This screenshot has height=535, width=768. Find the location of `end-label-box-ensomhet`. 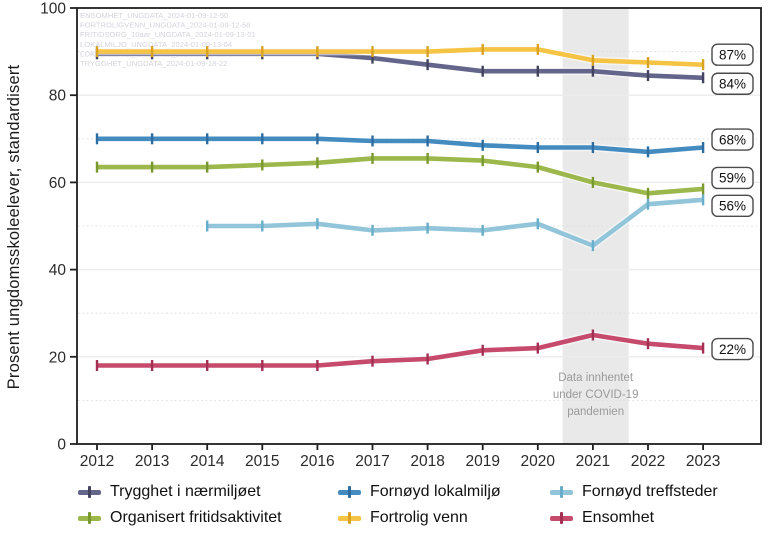

end-label-box-ensomhet is located at coordinates (732, 349).